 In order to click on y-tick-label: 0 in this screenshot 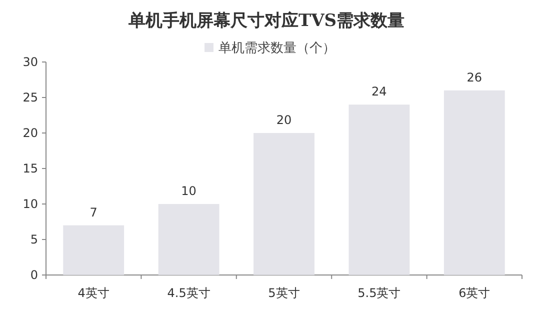, I will do `click(34, 275)`.